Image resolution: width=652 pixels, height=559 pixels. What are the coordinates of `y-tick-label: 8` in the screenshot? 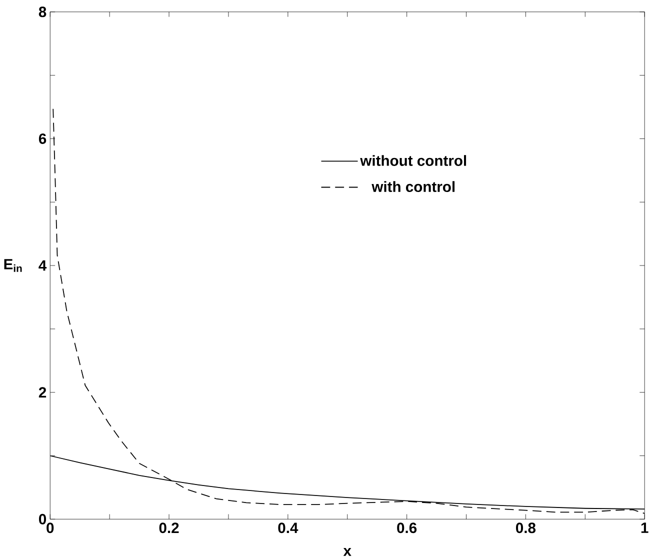 It's located at (42, 12).